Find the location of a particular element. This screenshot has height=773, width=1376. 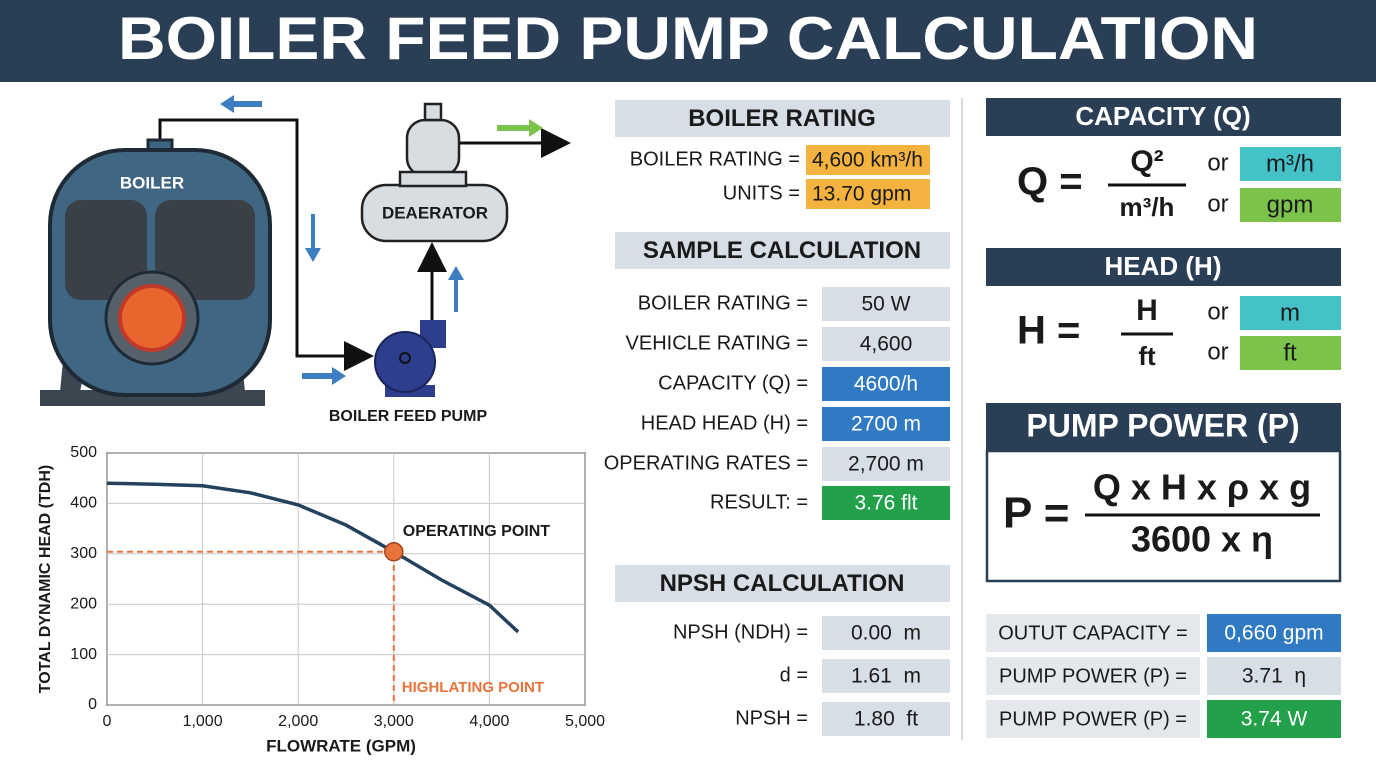

pump-curve is located at coordinates (313, 557).